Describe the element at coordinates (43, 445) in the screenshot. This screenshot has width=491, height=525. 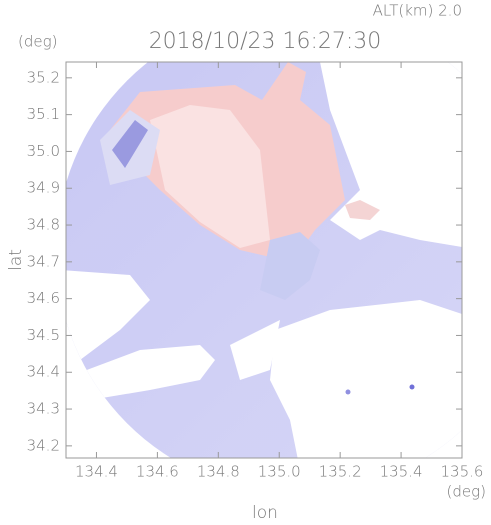
I see `y-tick-label: 34.2` at that location.